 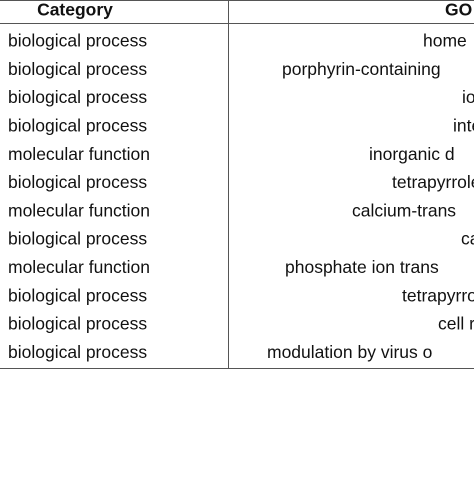 I want to click on go-cell: tetrapyrrol, so click(x=438, y=295).